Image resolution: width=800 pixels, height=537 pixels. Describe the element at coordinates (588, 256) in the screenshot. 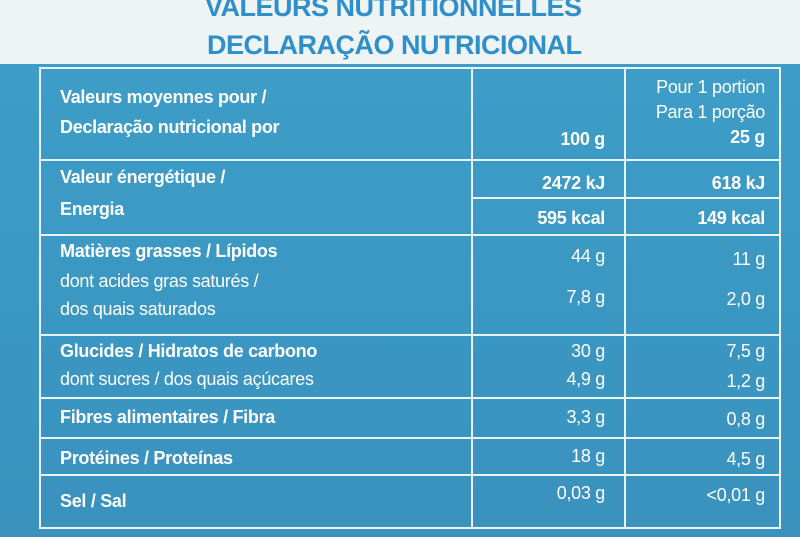

I see `value-per-100: 44 g` at that location.